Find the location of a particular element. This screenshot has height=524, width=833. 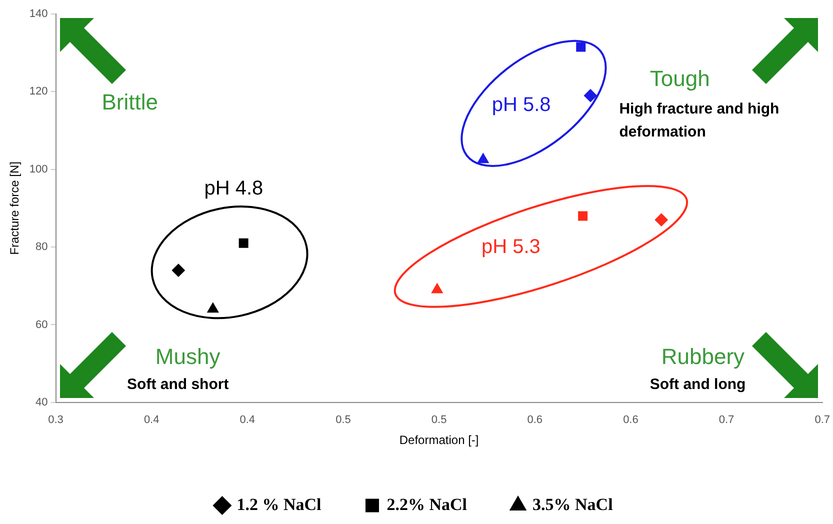

y-tick-label: 80 is located at coordinates (42, 247).